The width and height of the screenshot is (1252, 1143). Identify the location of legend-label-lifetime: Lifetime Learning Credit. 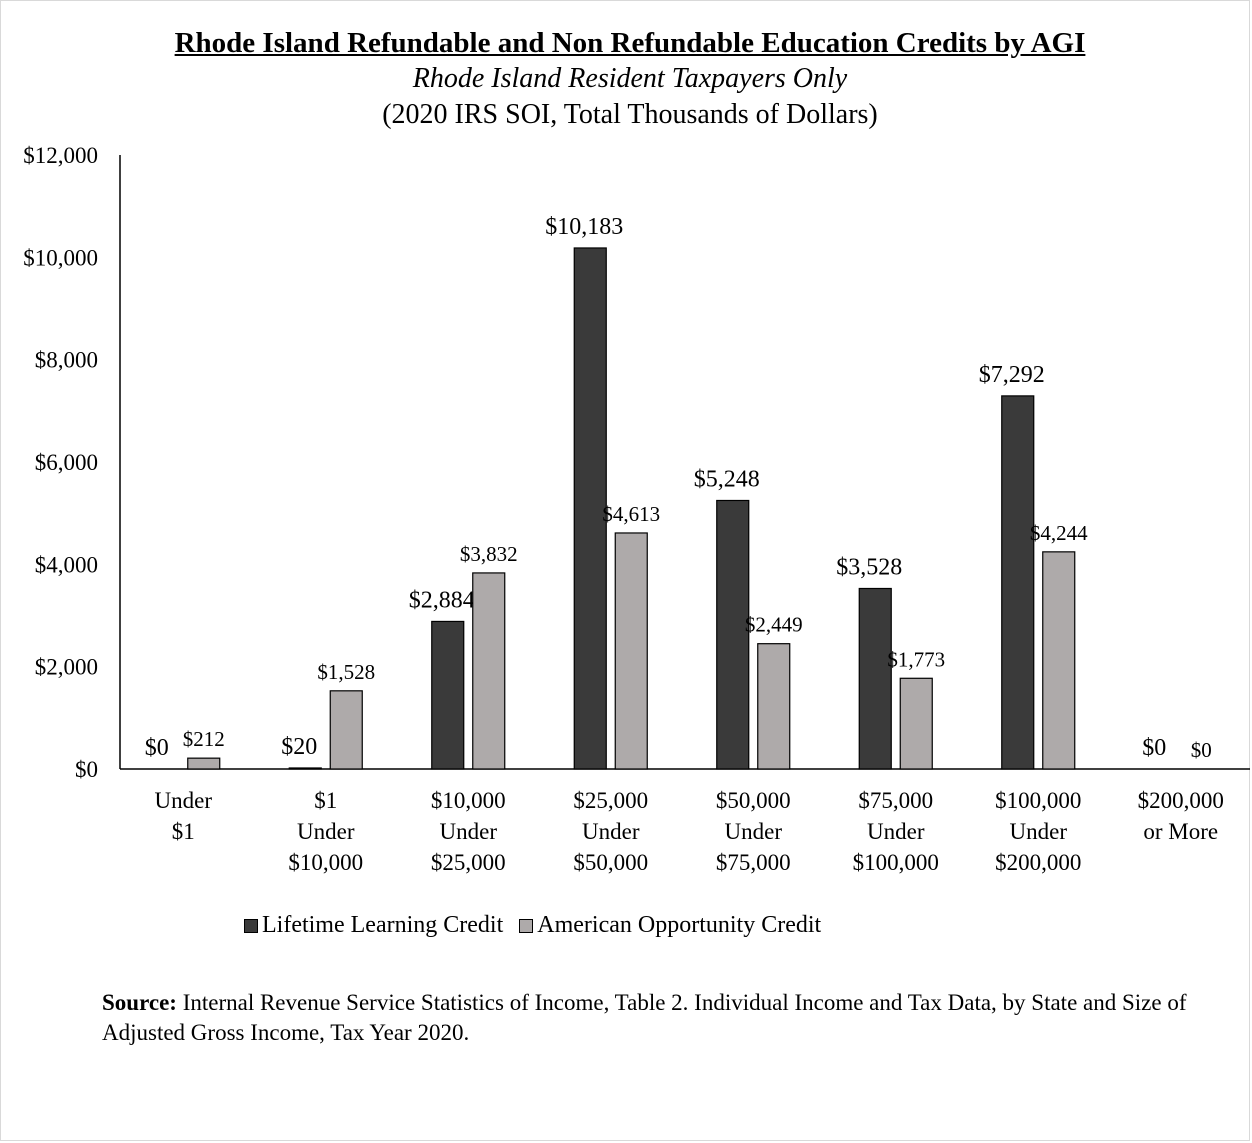
(383, 925).